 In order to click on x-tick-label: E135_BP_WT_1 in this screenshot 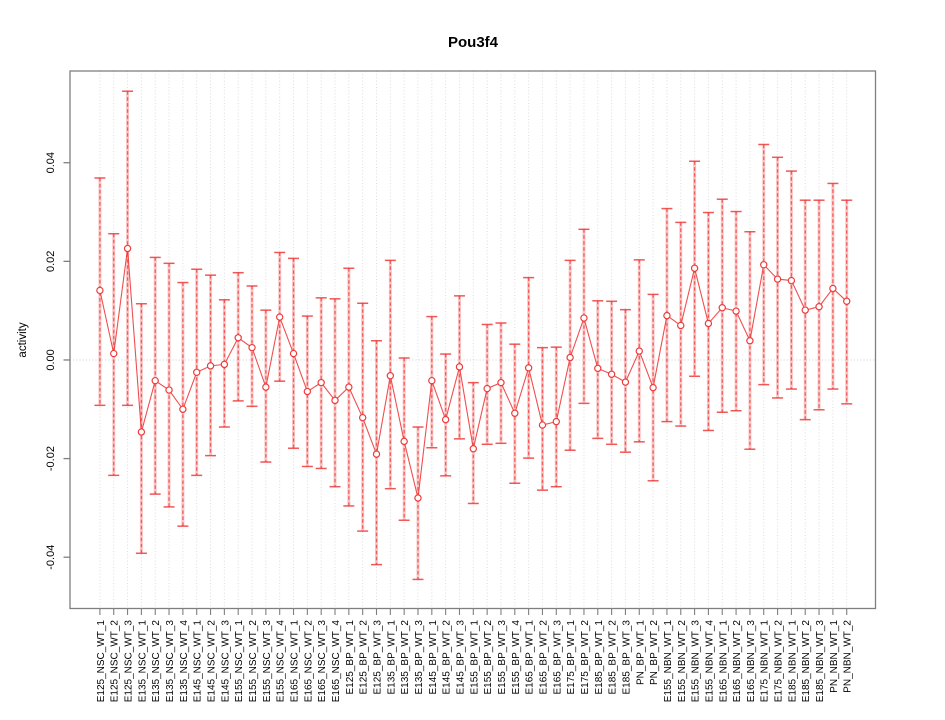, I will do `click(391, 657)`.